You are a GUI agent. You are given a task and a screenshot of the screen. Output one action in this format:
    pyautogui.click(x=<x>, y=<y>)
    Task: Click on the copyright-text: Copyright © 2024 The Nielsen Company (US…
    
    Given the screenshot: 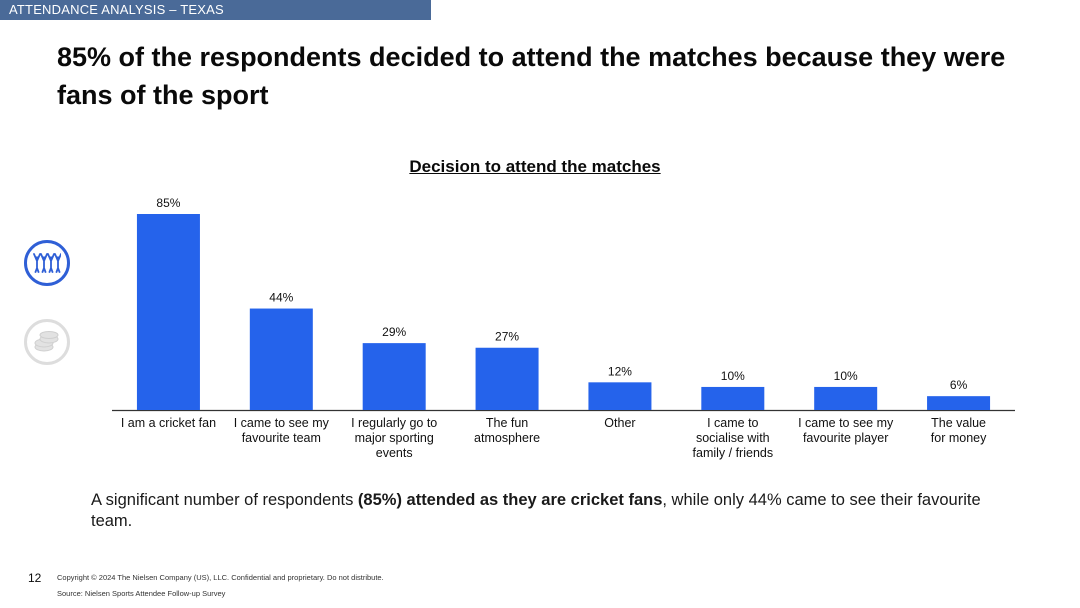 What is the action you would take?
    pyautogui.click(x=220, y=577)
    